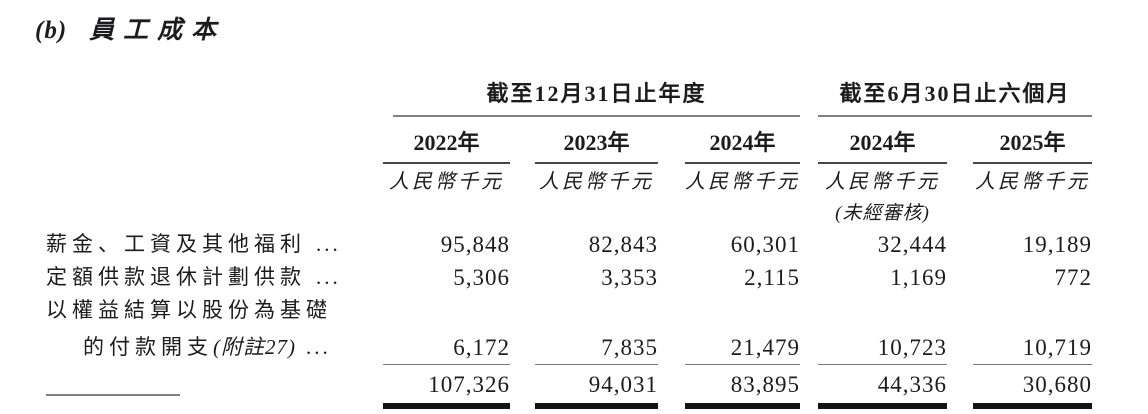  I want to click on year-2024-interim-cell: 2024年, so click(873, 140).